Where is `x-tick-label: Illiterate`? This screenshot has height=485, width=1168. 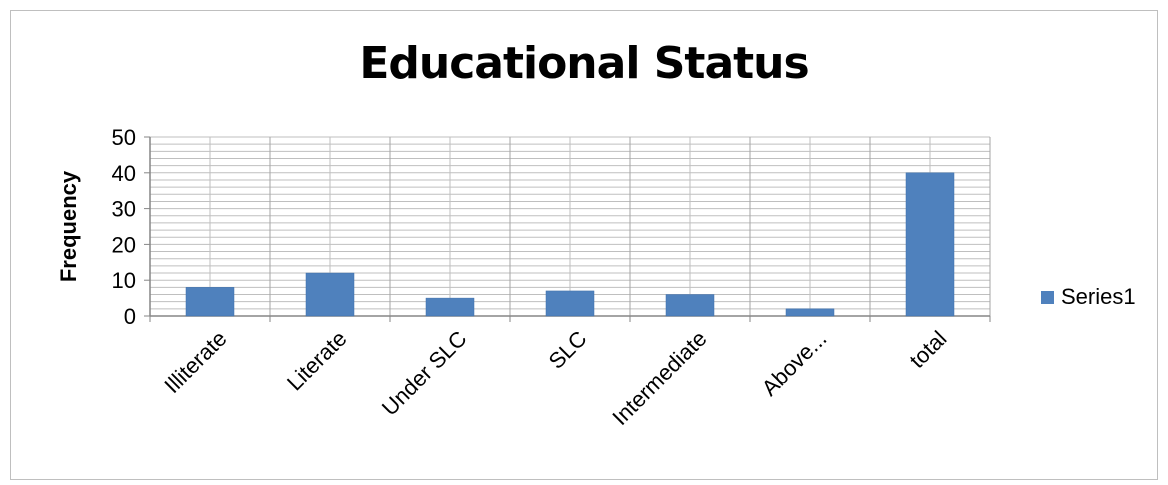
x-tick-label: Illiterate is located at coordinates (195, 362).